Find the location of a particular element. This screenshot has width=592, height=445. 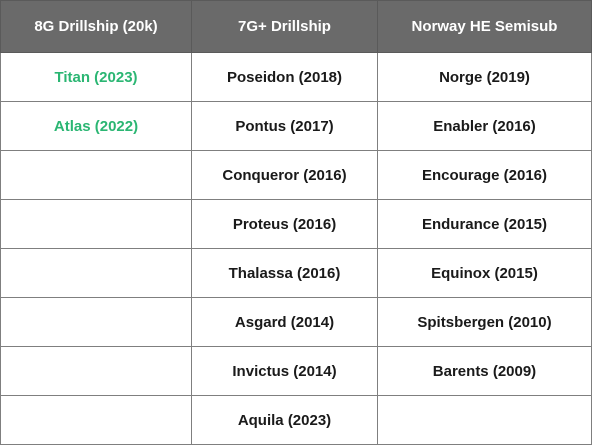

table-cell: Atlas (2022) is located at coordinates (96, 126).